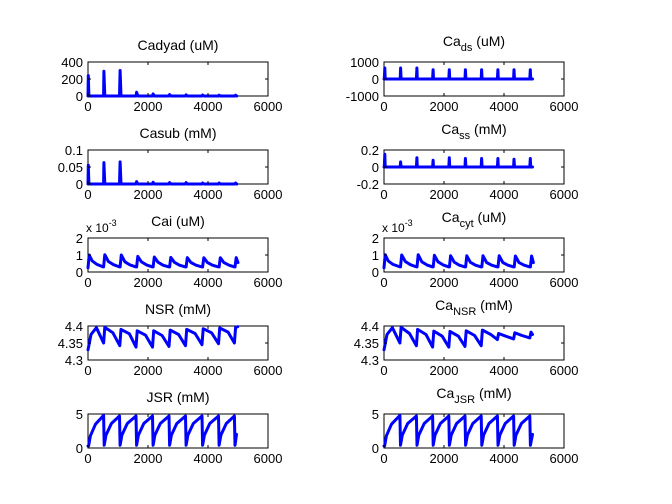 The height and width of the screenshot is (504, 672). I want to click on subplot-title: Cass (mM), so click(473, 131).